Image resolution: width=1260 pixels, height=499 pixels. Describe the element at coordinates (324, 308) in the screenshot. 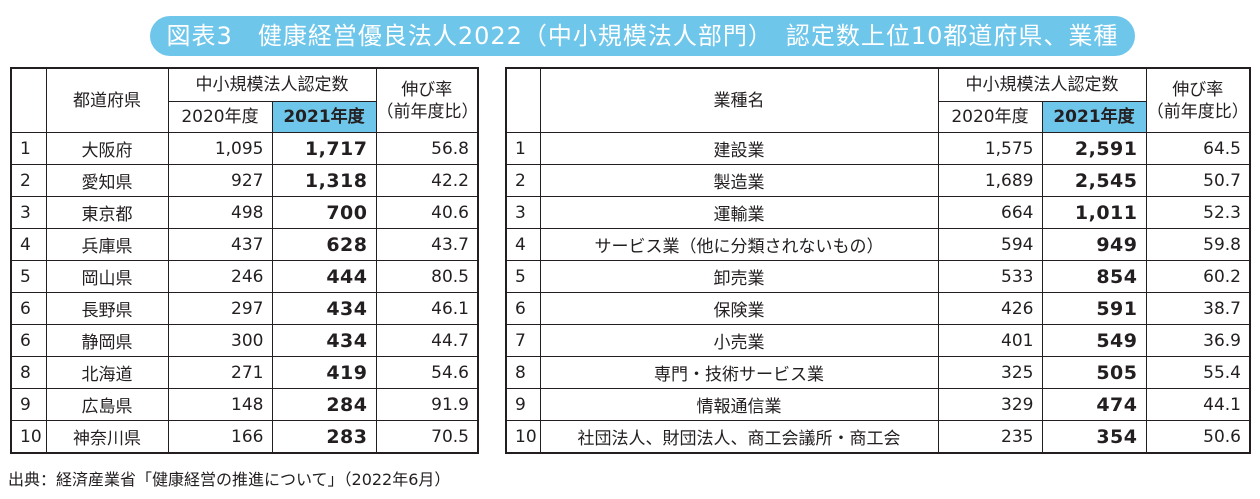

I see `value-2021-cell: 434` at that location.